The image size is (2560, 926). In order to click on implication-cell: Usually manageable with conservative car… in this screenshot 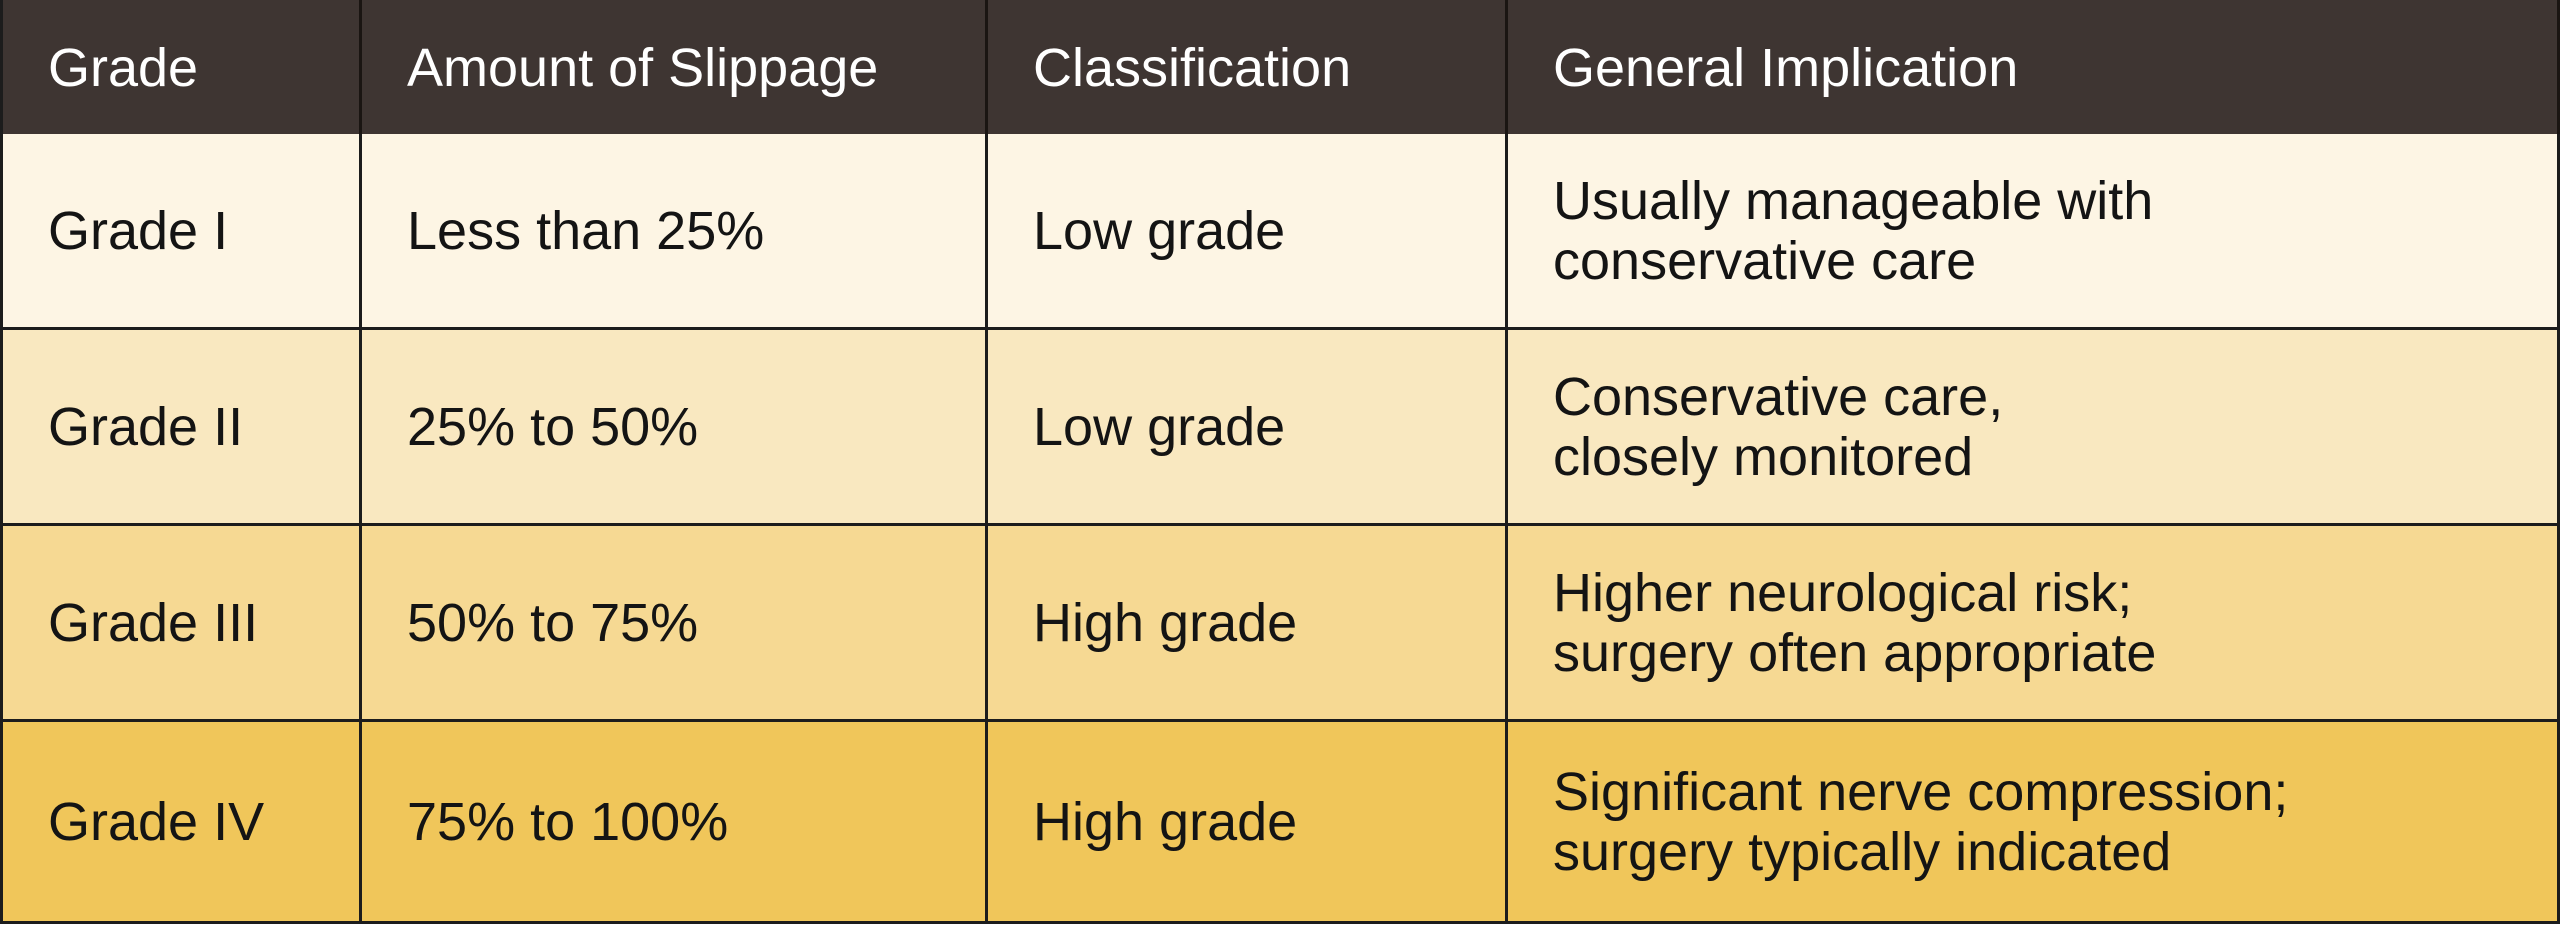, I will do `click(2034, 232)`.